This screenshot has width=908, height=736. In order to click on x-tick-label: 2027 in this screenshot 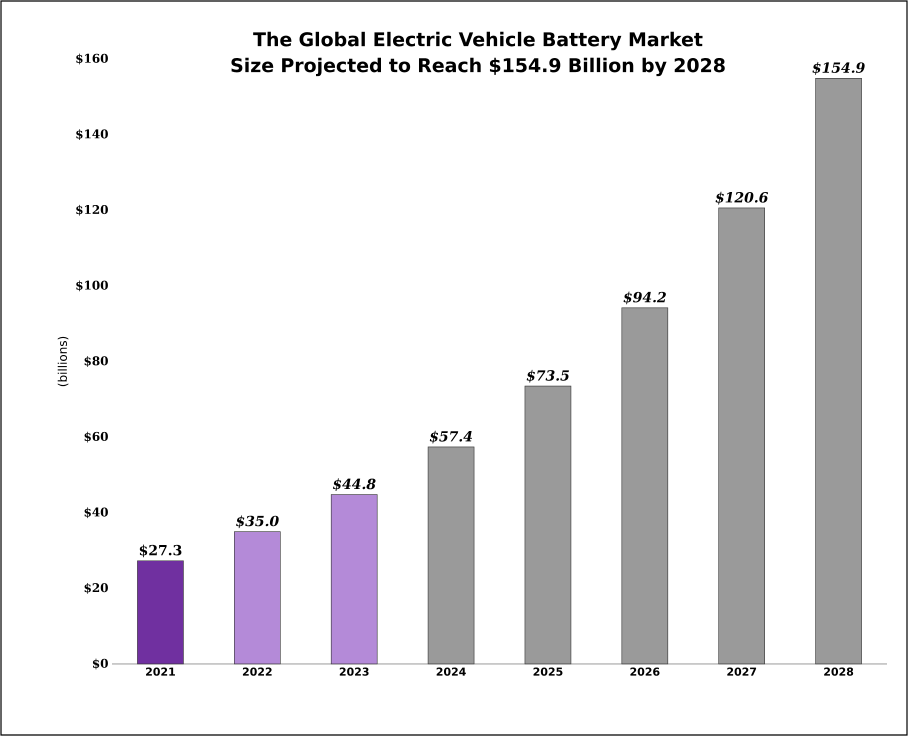, I will do `click(741, 672)`.